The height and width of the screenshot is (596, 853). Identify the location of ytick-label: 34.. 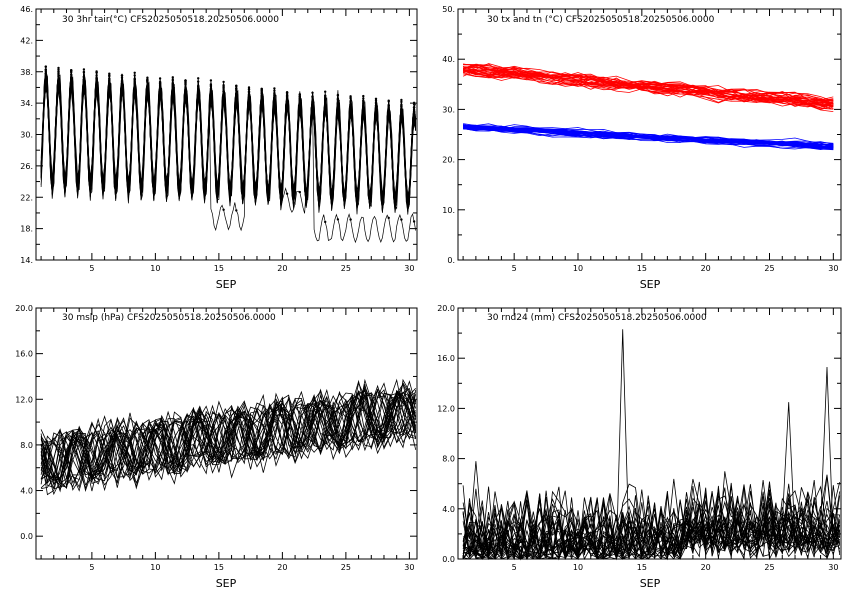
(26, 103).